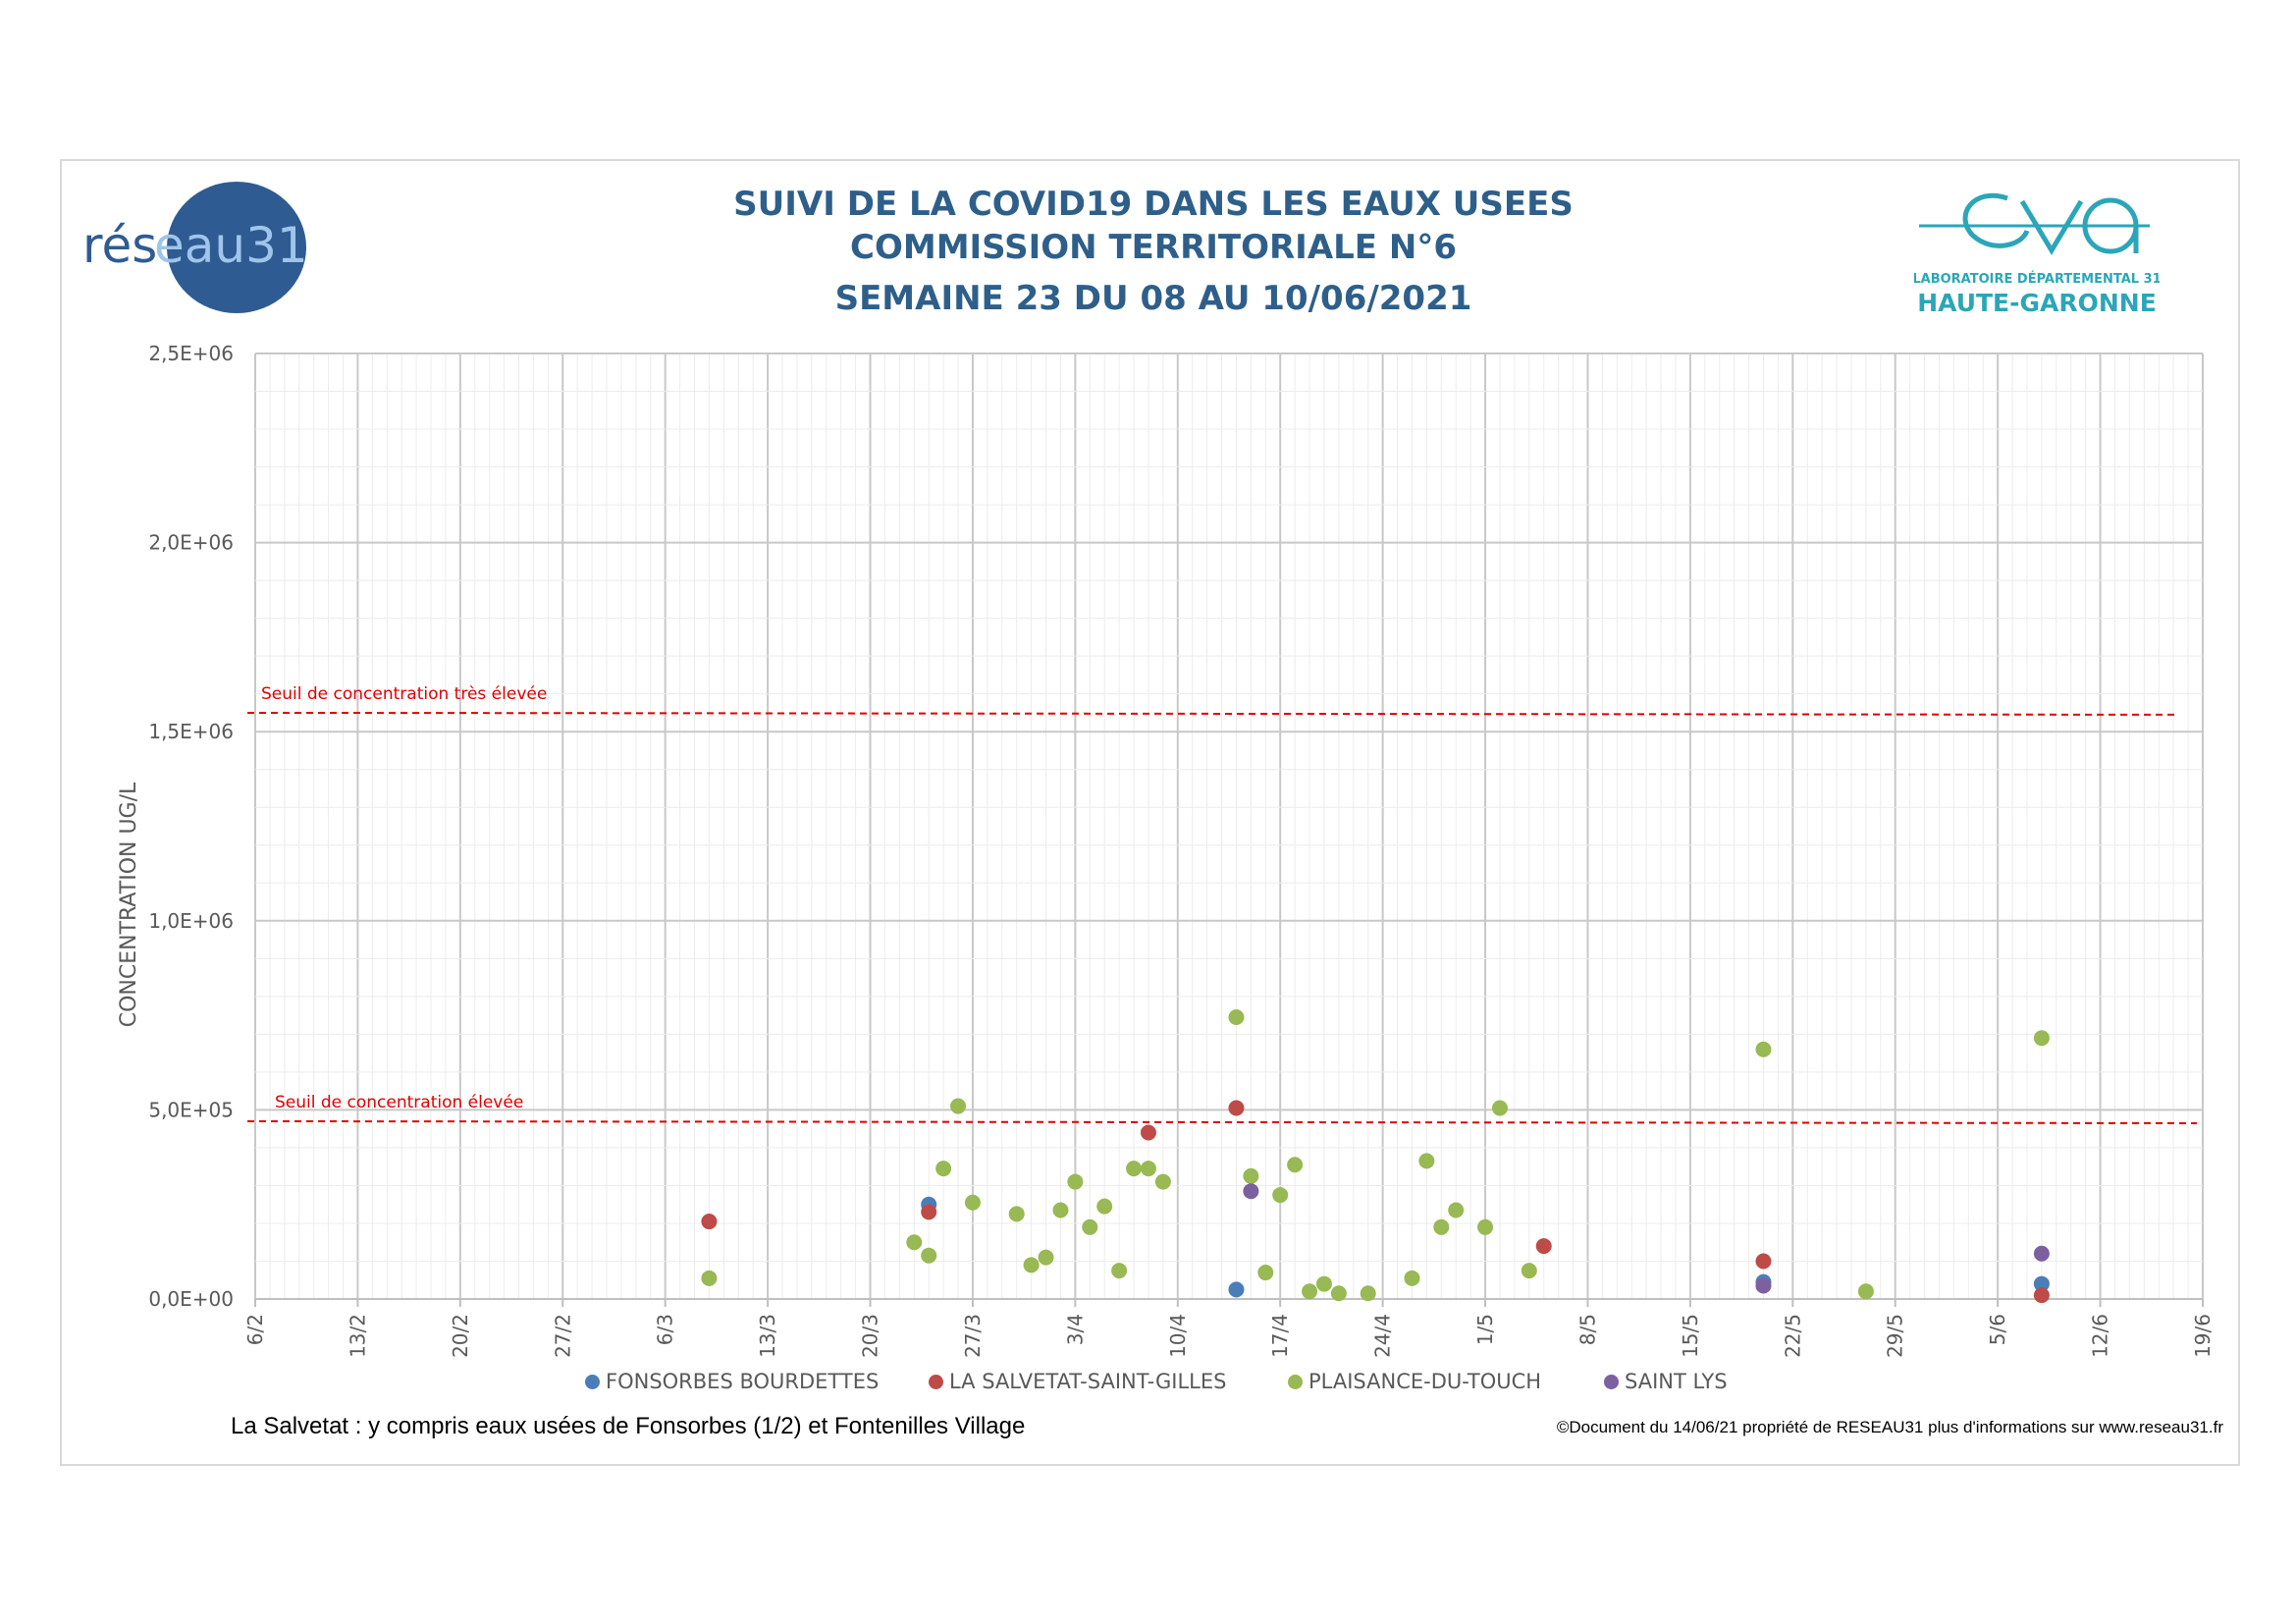  I want to click on x-tick-label: 6/2, so click(255, 1329).